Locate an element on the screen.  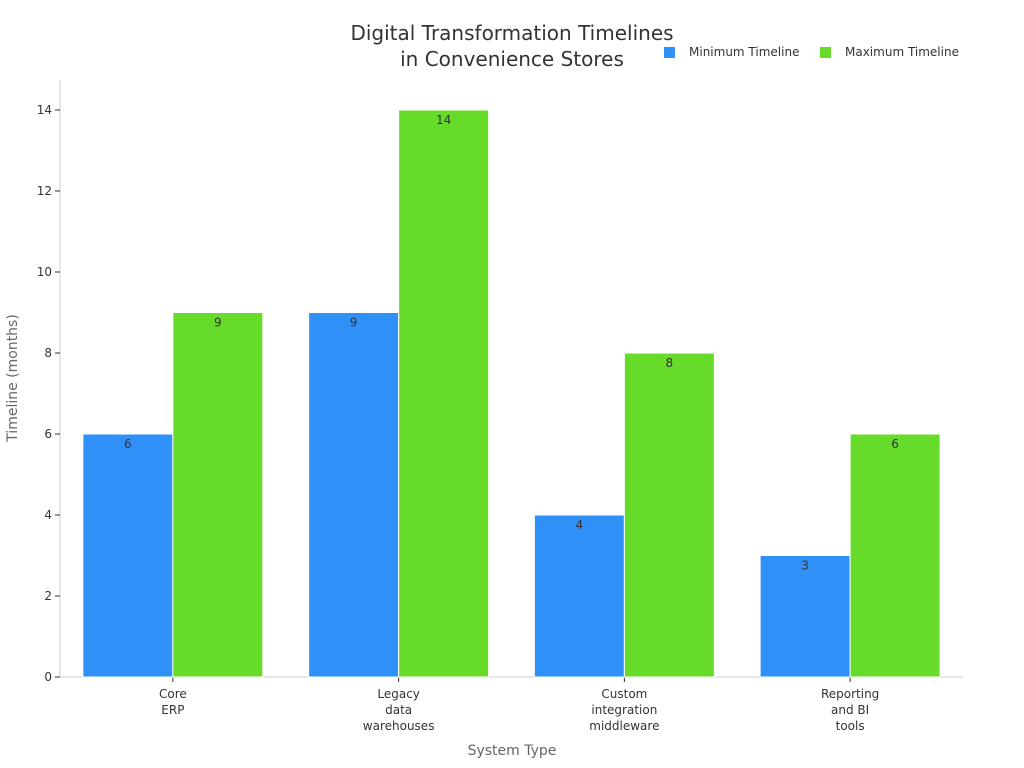
chart-title-line-2: in Convenience Stores is located at coordinates (512, 59).